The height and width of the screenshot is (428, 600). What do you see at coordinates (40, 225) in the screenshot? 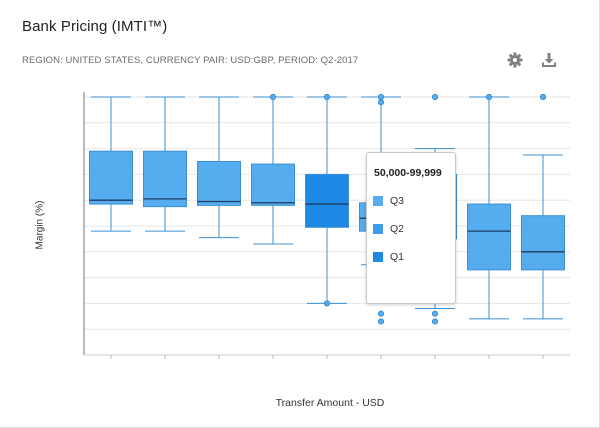
I see `y-axis-label: Margin (%)` at bounding box center [40, 225].